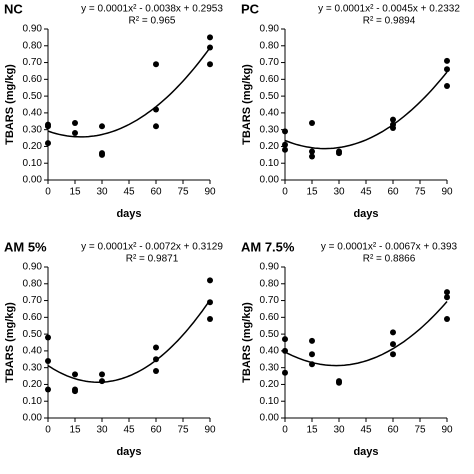 The height and width of the screenshot is (474, 474). Describe the element at coordinates (152, 9) in the screenshot. I see `equation: y = 0.0001x² - 0.0038x + 0.2953` at that location.